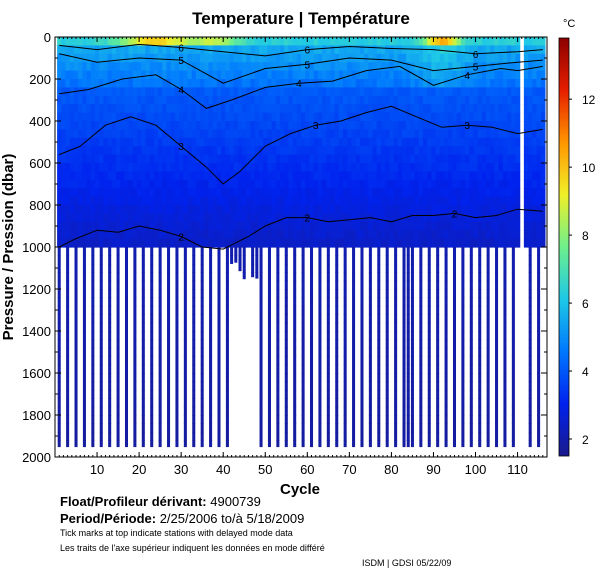 This screenshot has width=605, height=576. I want to click on y-axis-label: Pressure / Pression (dbar), so click(8, 247).